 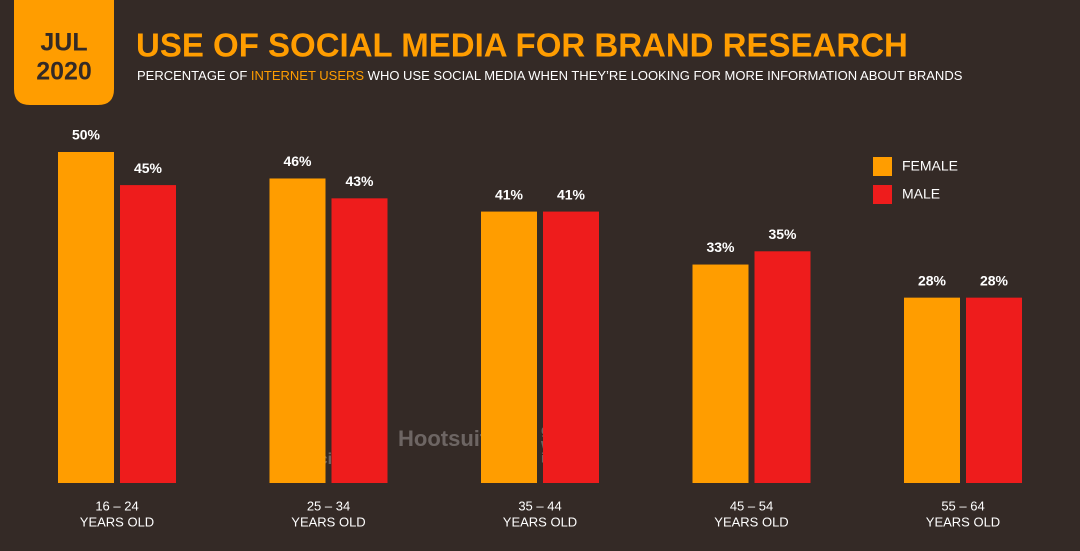 I want to click on value-label: 35%, so click(x=782, y=234).